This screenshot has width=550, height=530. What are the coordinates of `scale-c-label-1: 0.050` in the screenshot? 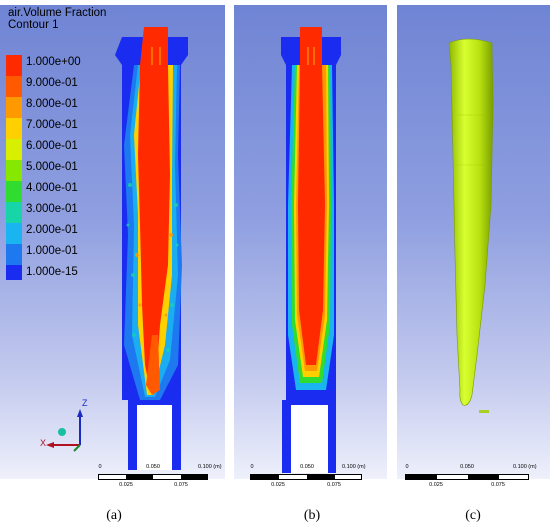 It's located at (467, 467).